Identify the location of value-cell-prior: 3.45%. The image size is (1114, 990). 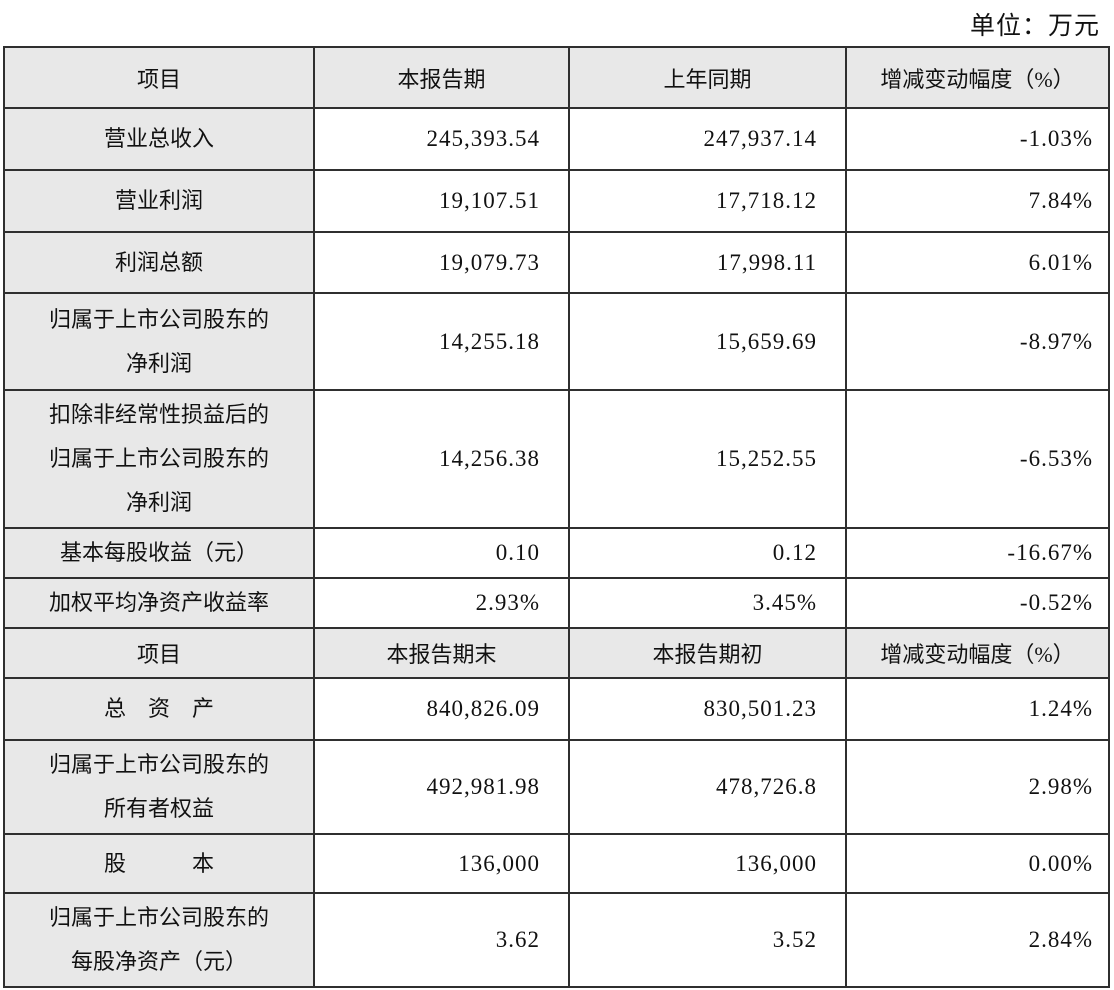
(707, 603).